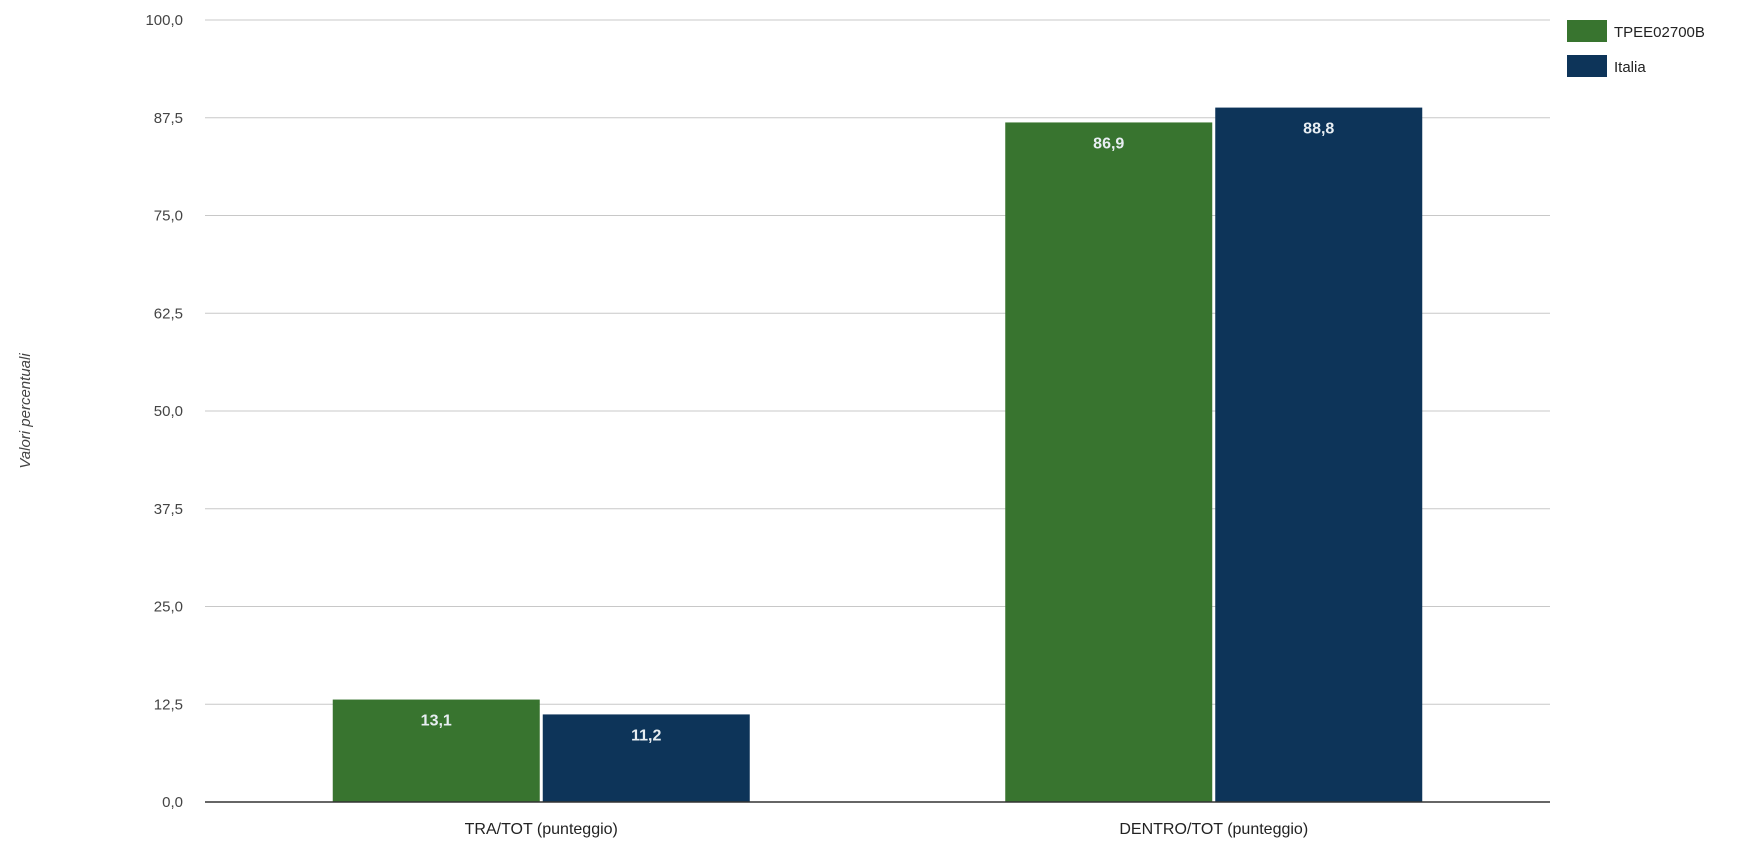  What do you see at coordinates (168, 704) in the screenshot?
I see `y-tick-label: 12,5` at bounding box center [168, 704].